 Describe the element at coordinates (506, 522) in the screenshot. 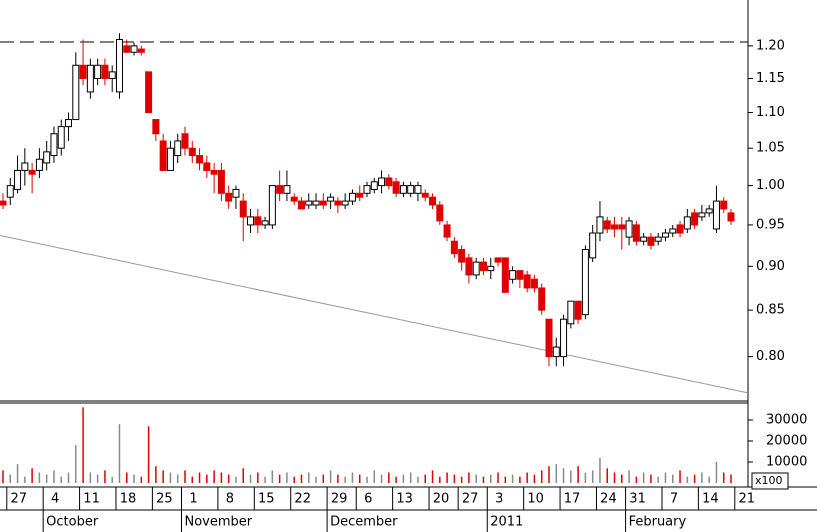

I see `month-label: 2011` at that location.